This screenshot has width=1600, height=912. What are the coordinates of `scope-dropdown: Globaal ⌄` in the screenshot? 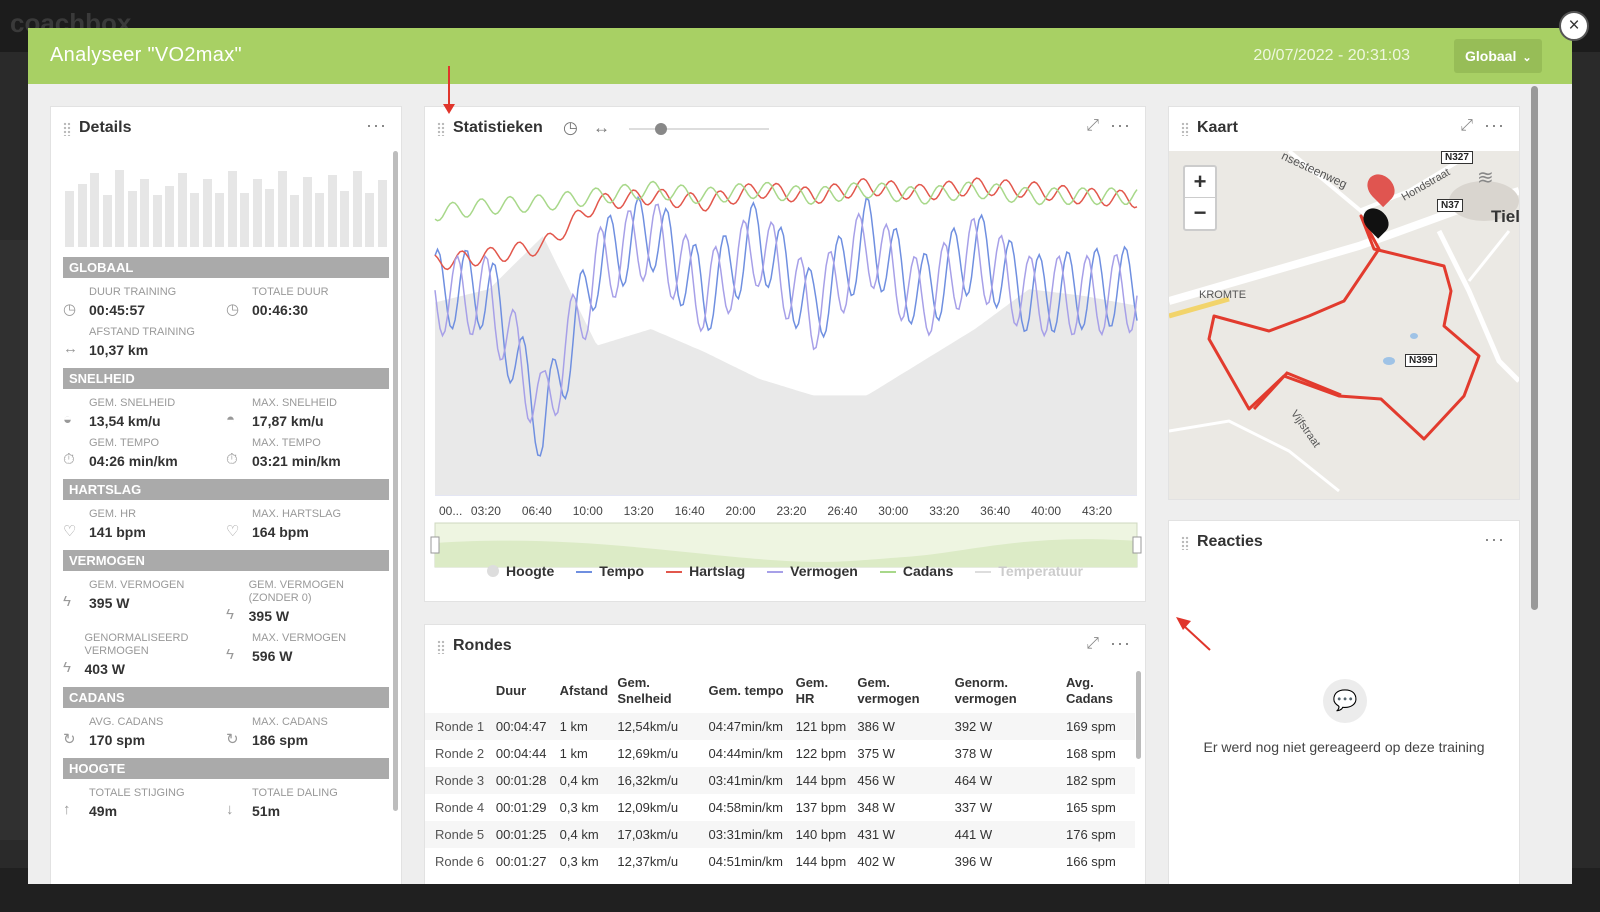 It's located at (1498, 56).